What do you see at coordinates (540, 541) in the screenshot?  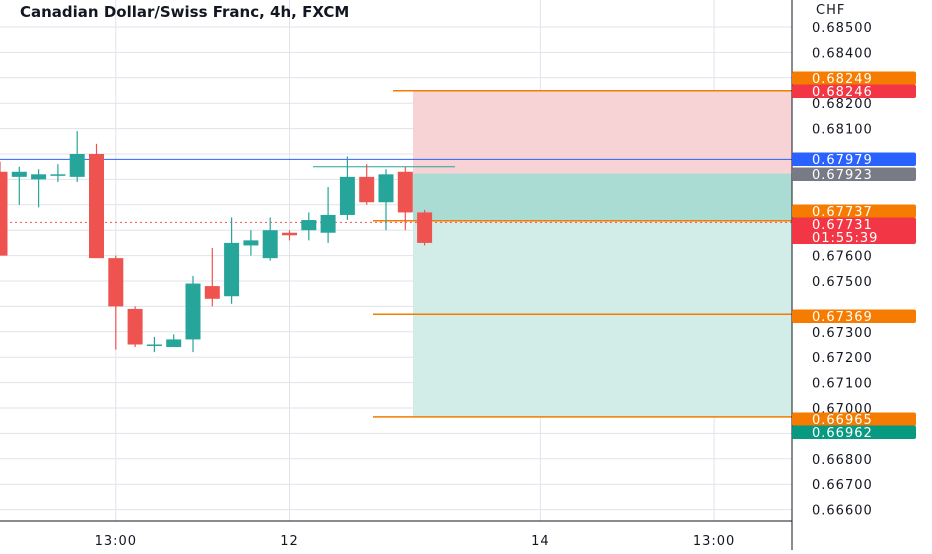 I see `x-tick-label: 14` at bounding box center [540, 541].